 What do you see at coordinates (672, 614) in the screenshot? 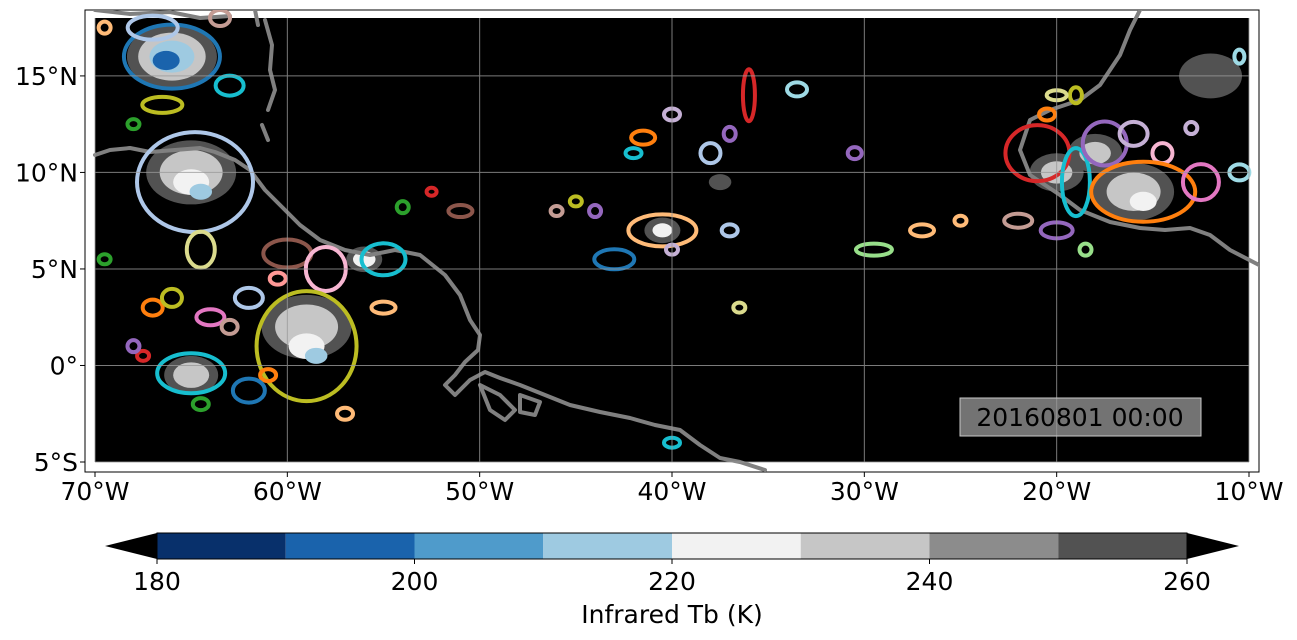
I see `colorbar-title: Infrared Tb (K)` at bounding box center [672, 614].